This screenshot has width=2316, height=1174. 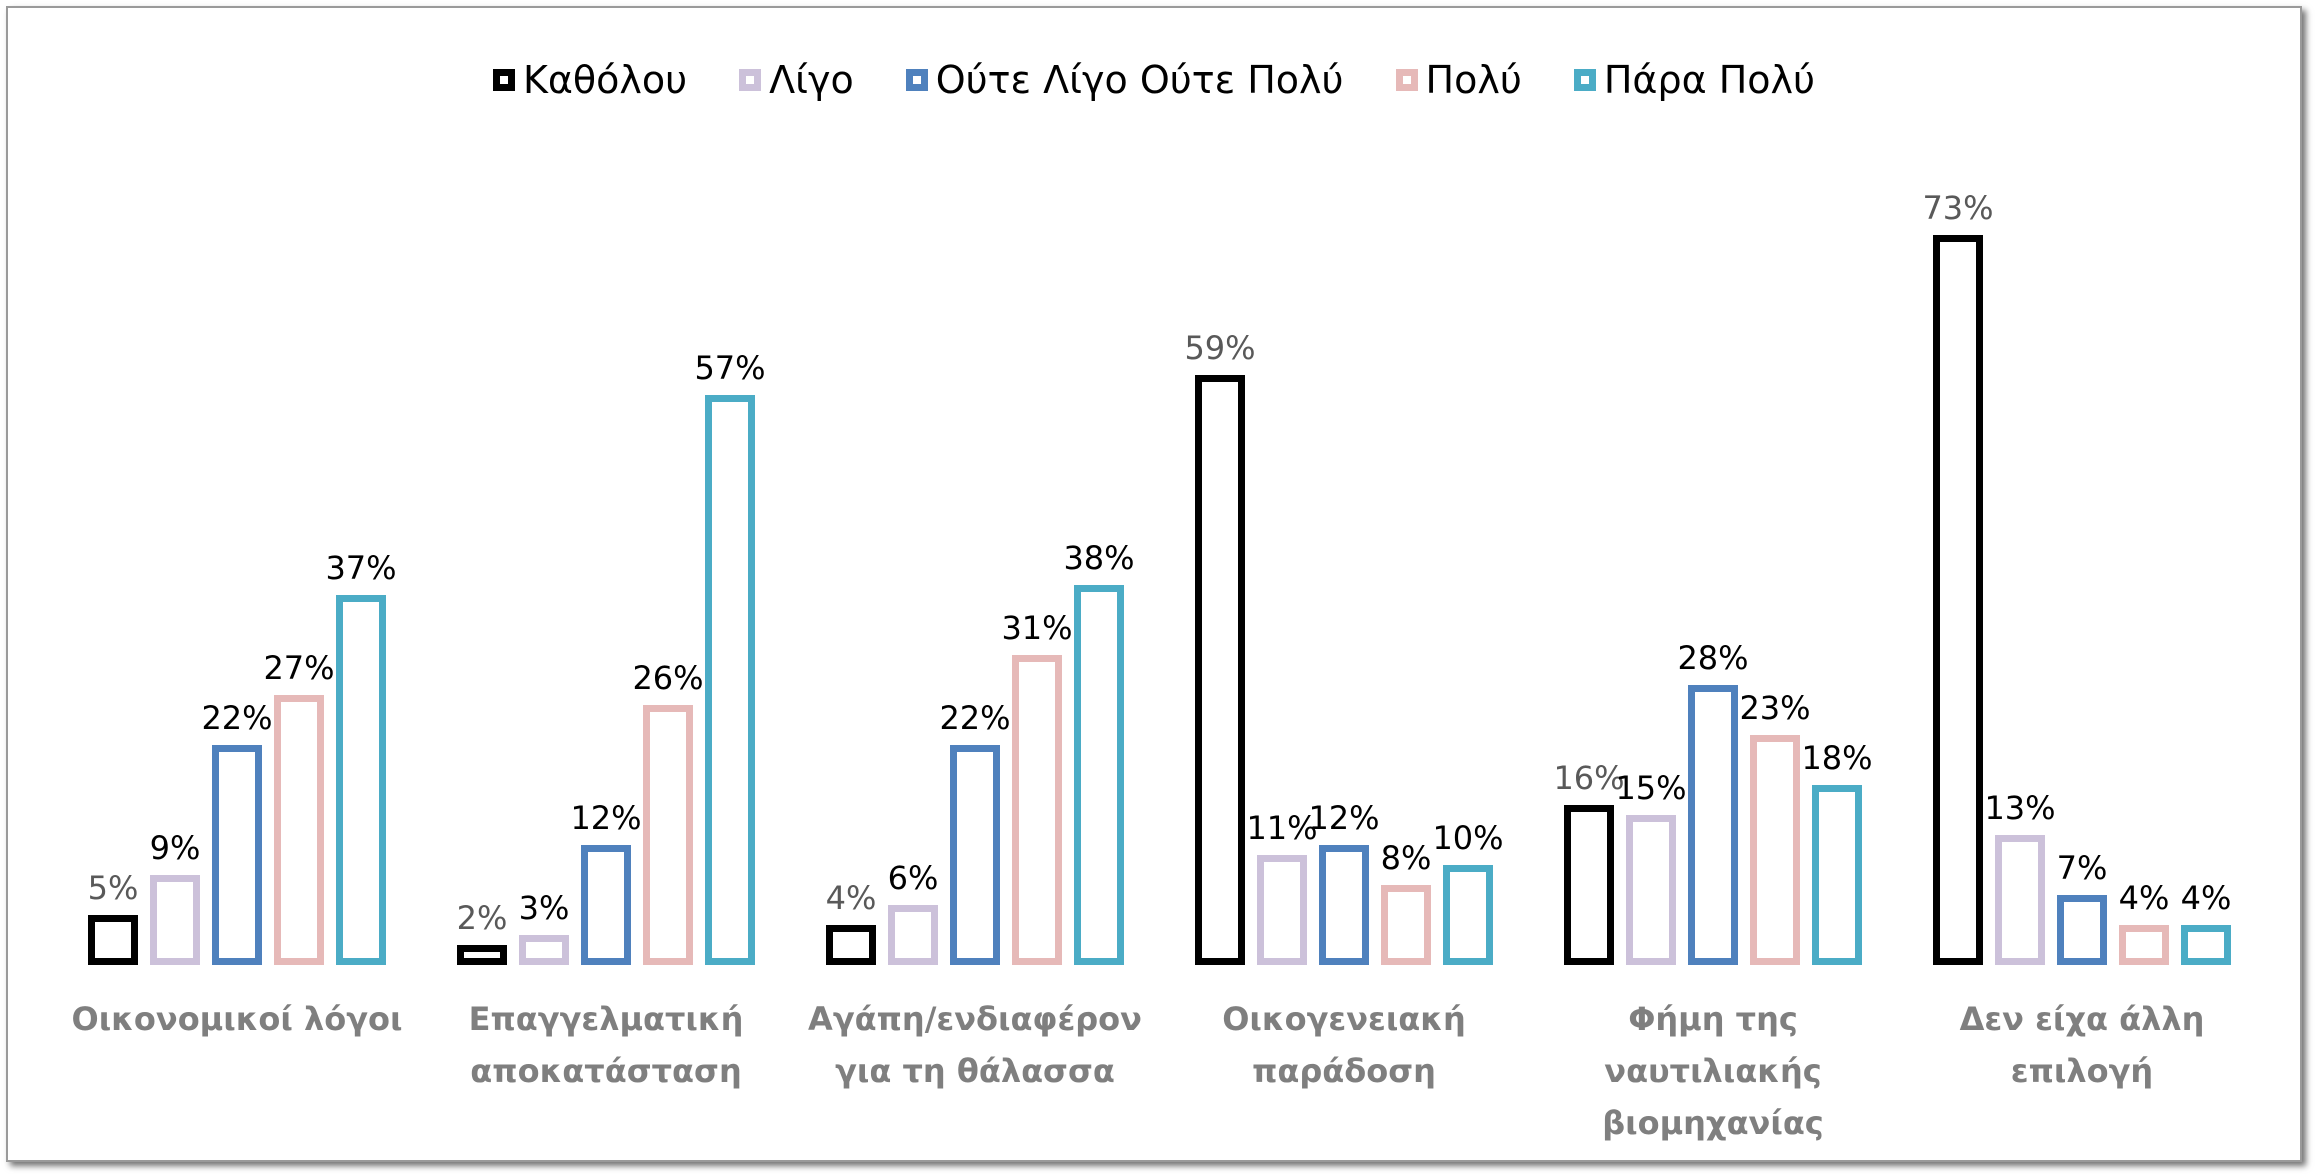 I want to click on data-label: 15%, so click(x=1650, y=788).